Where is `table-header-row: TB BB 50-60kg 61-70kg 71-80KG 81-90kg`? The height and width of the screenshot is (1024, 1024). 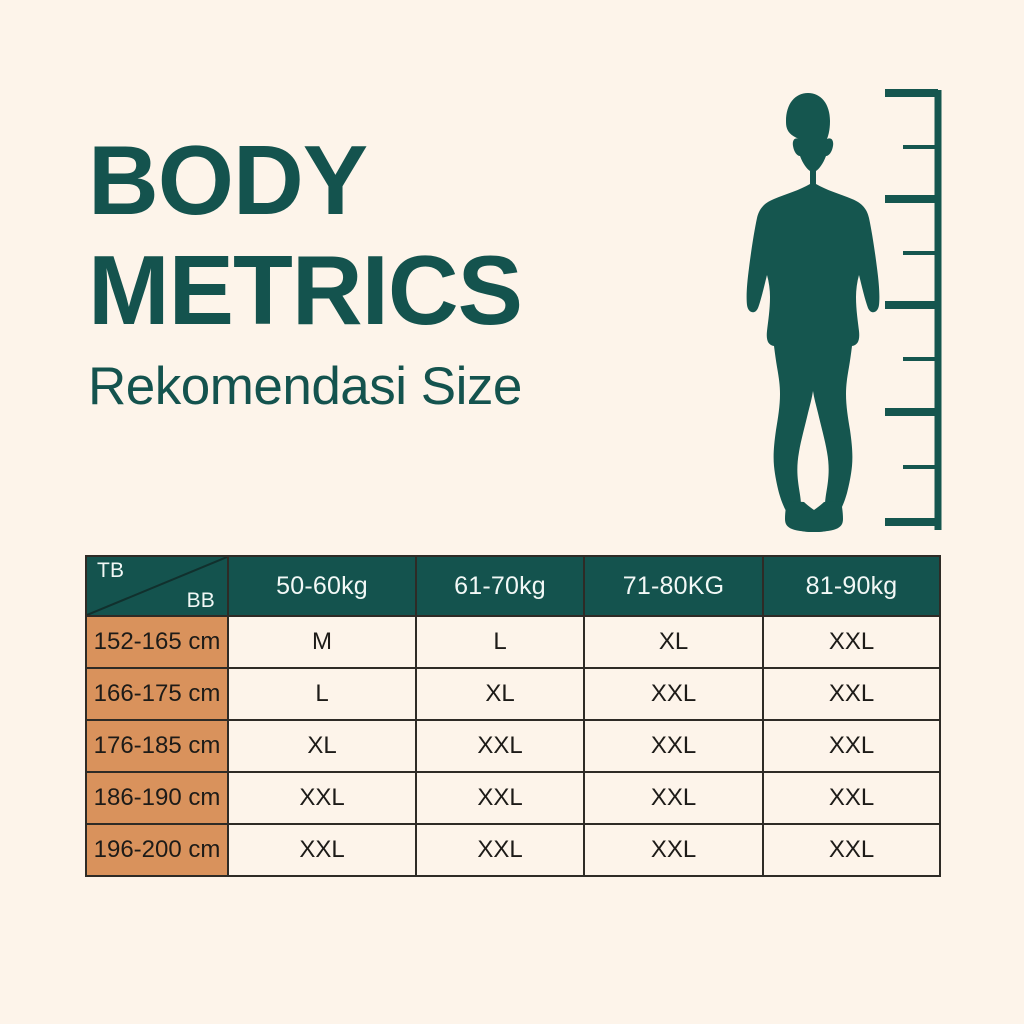
table-header-row: TB BB 50-60kg 61-70kg 71-80KG 81-90kg is located at coordinates (513, 586).